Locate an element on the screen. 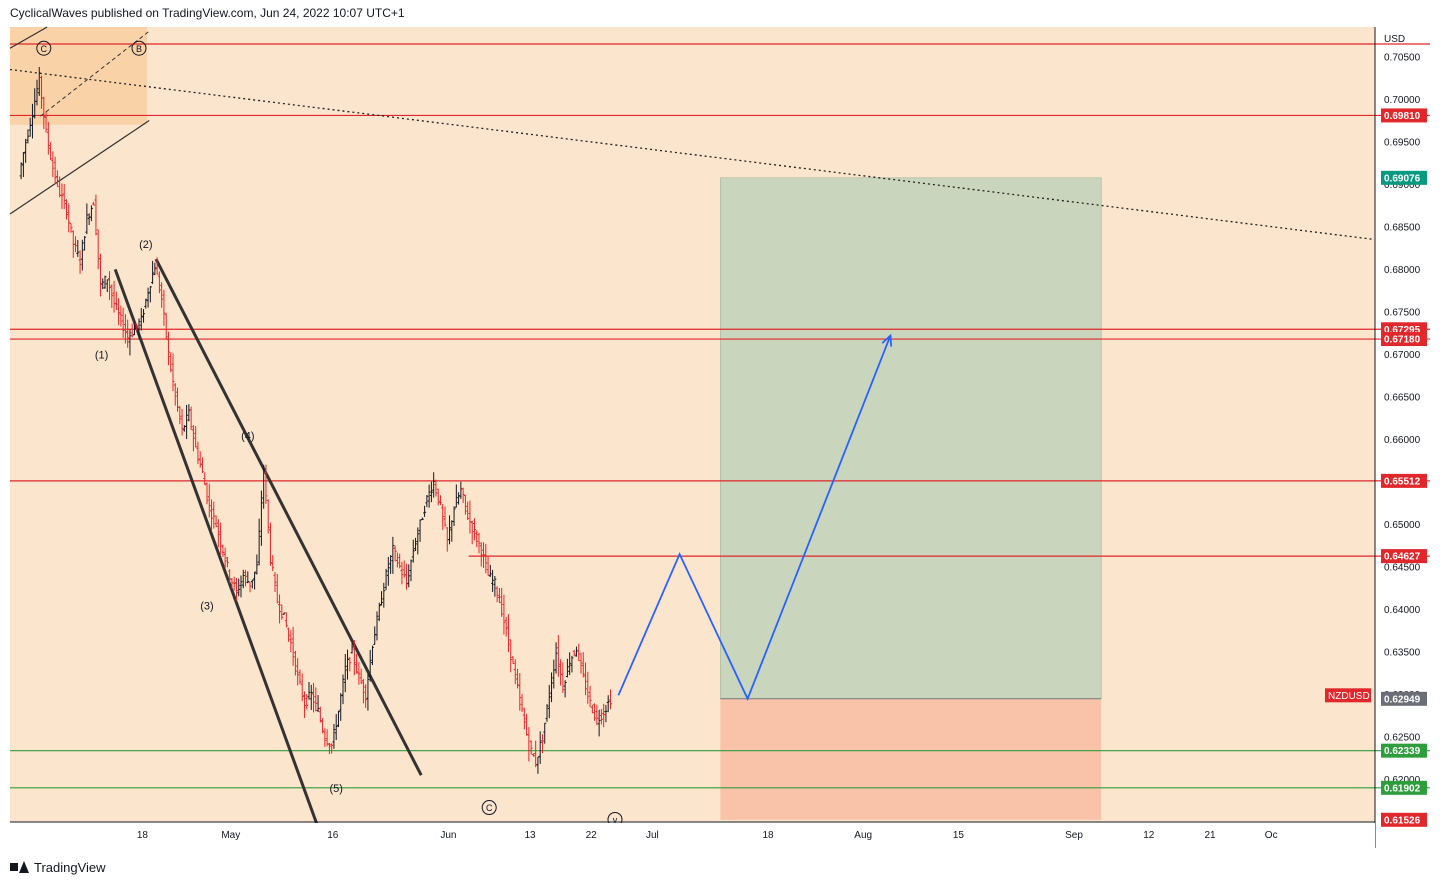 The image size is (1440, 884). price-tick: 0.66500 is located at coordinates (1402, 397).